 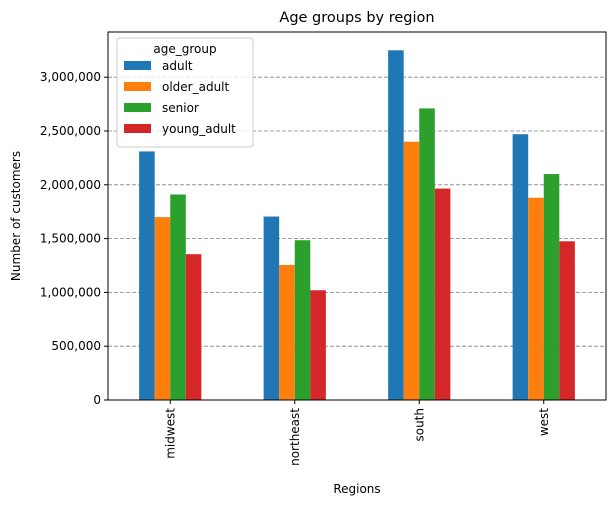 What do you see at coordinates (196, 87) in the screenshot?
I see `legend-label-older_adult: older_adult` at bounding box center [196, 87].